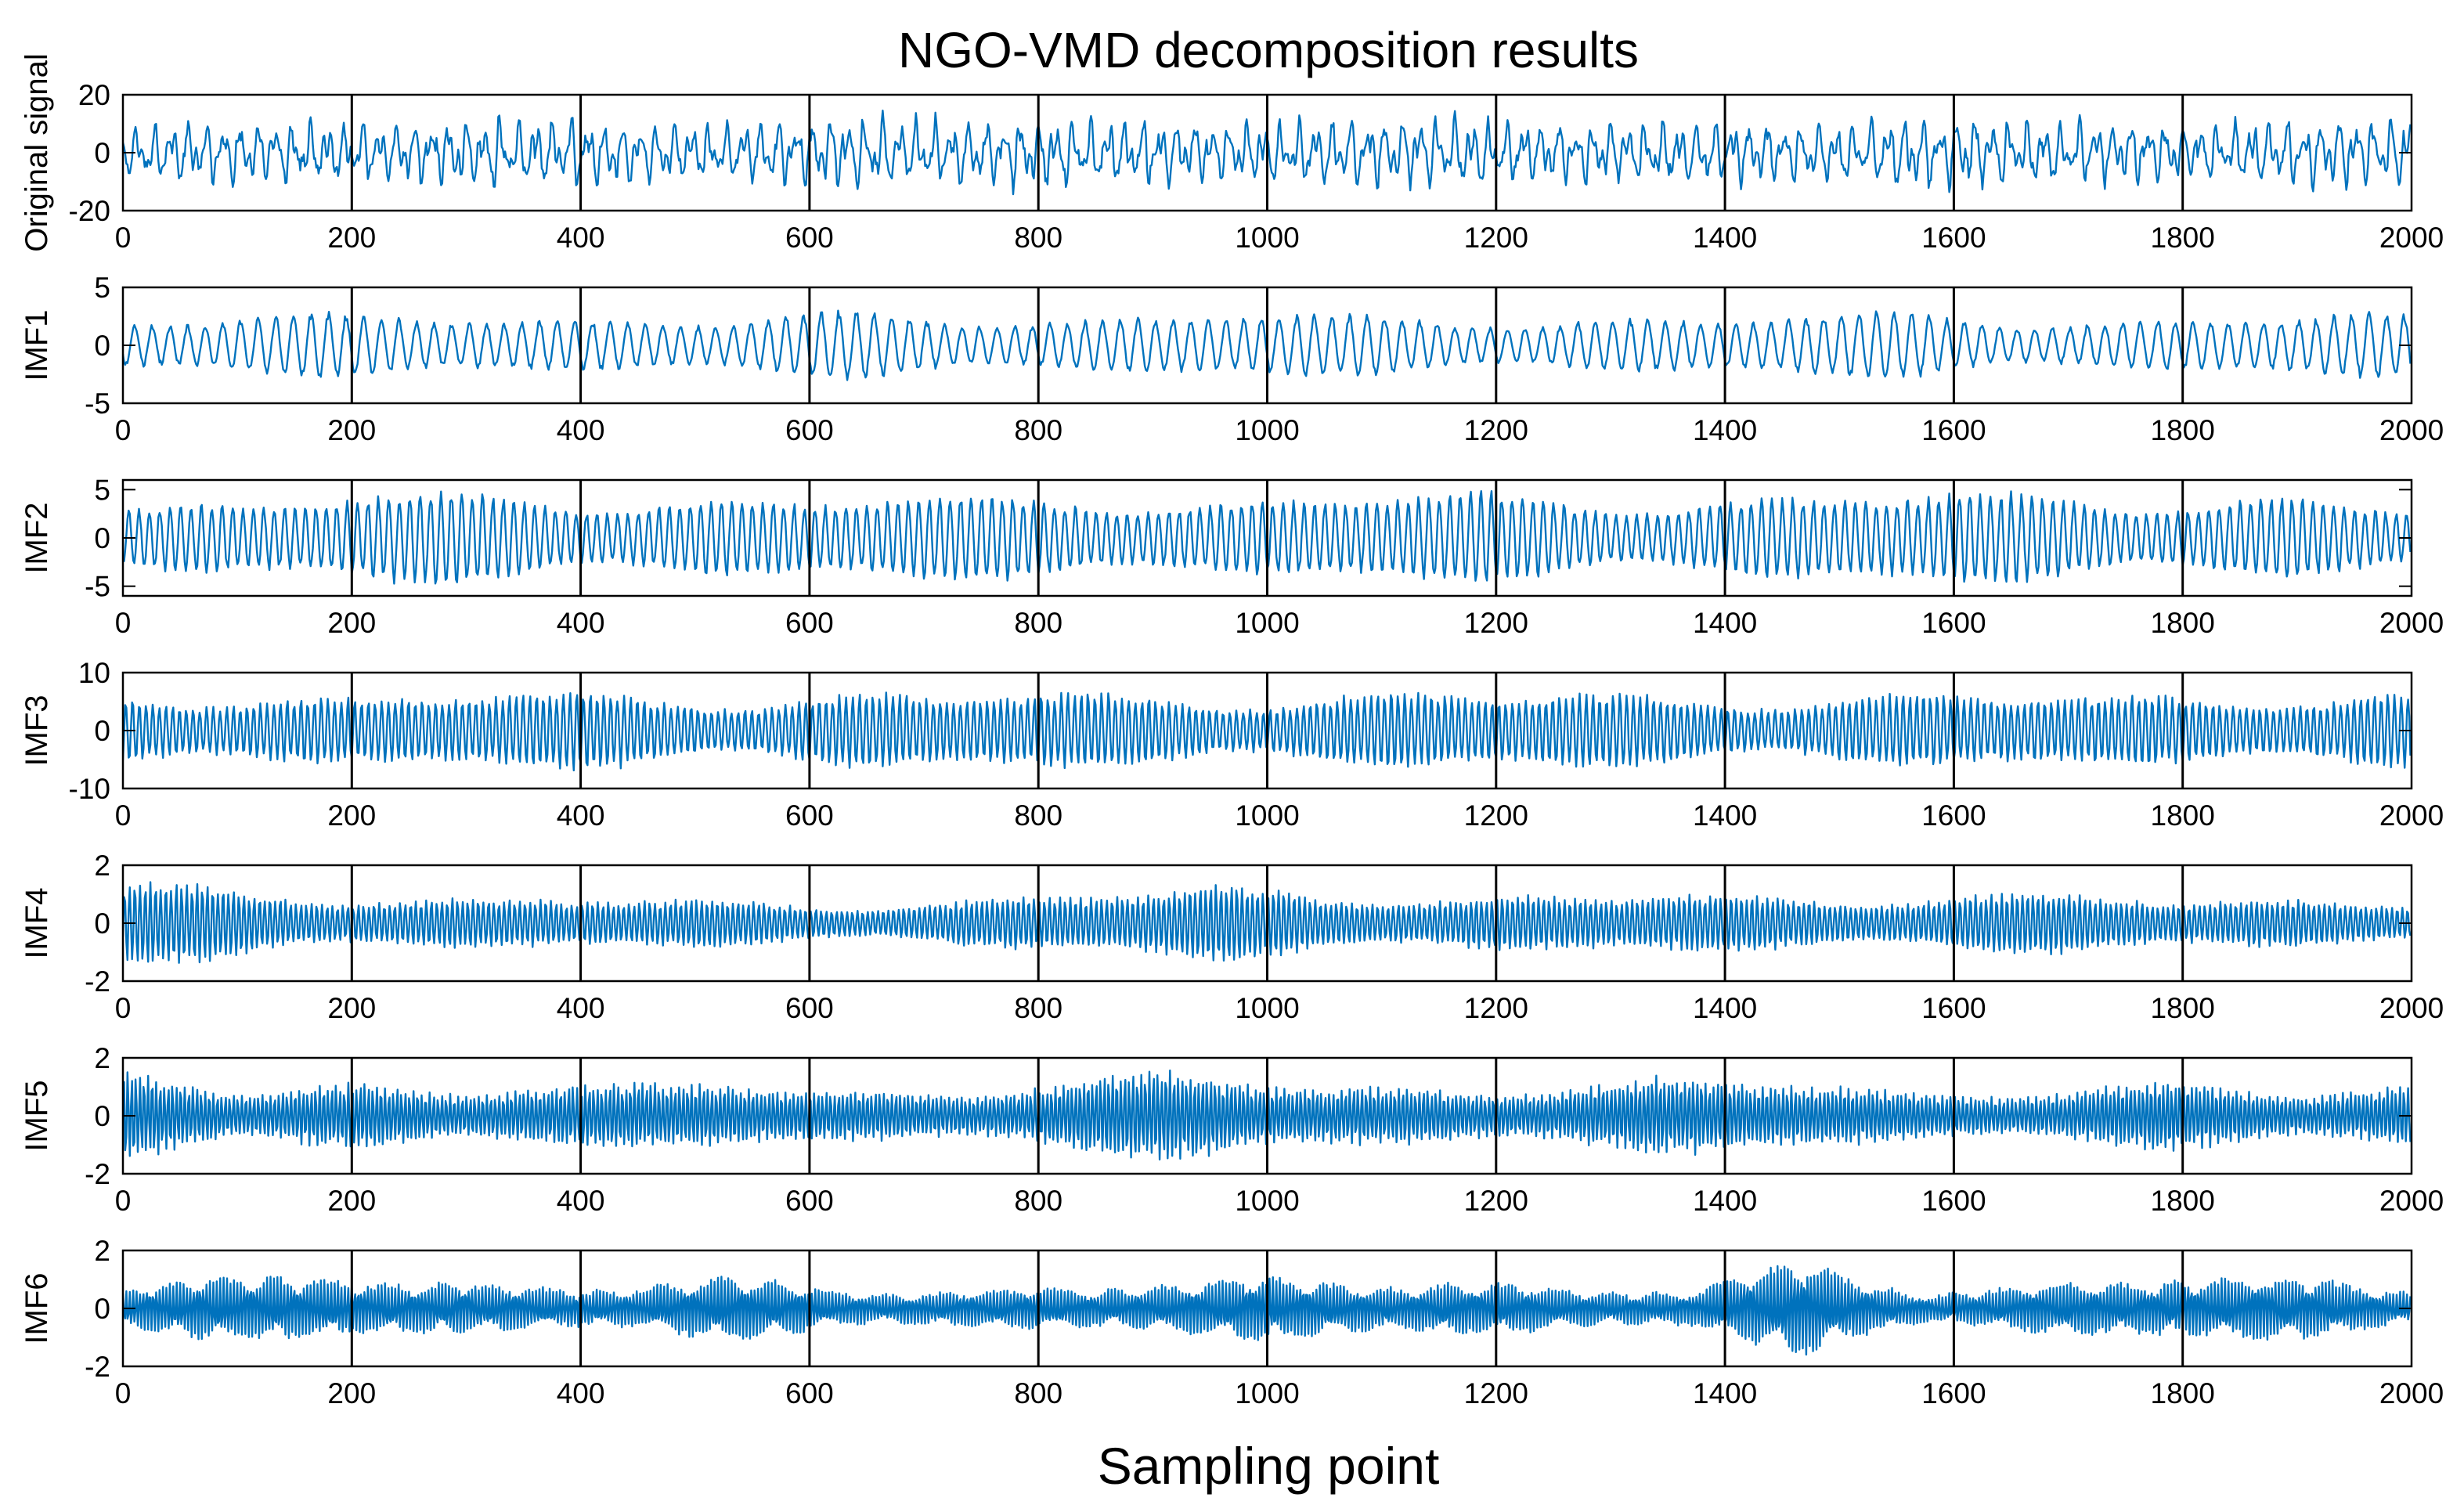  What do you see at coordinates (37, 922) in the screenshot?
I see `y-axis-label: IMF4` at bounding box center [37, 922].